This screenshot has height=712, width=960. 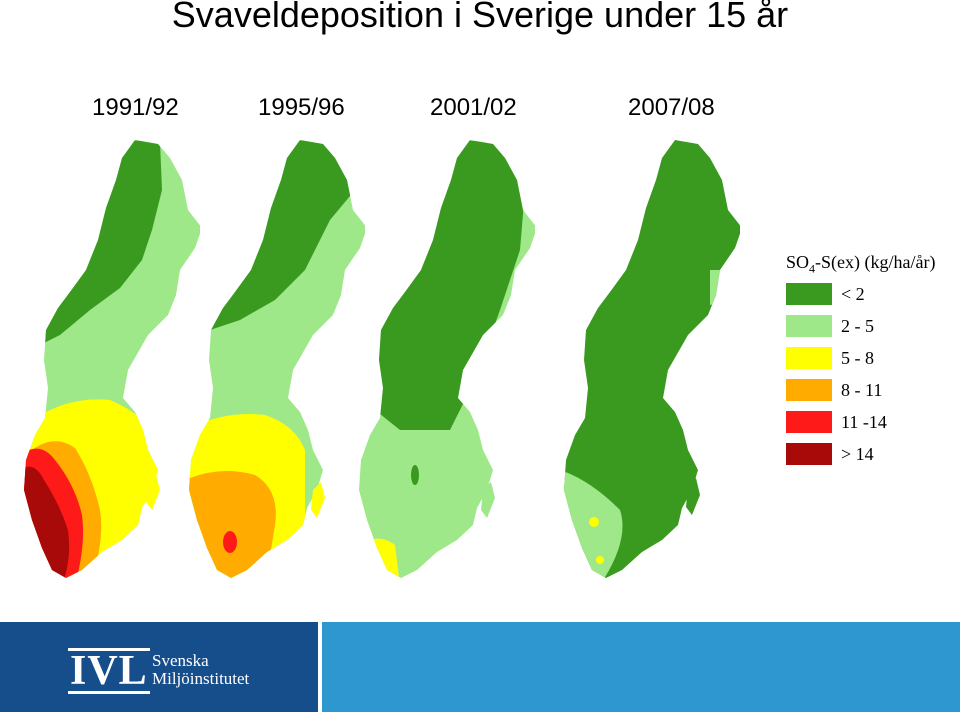 I want to click on organization-name-line-1: Svenska, so click(x=180, y=660).